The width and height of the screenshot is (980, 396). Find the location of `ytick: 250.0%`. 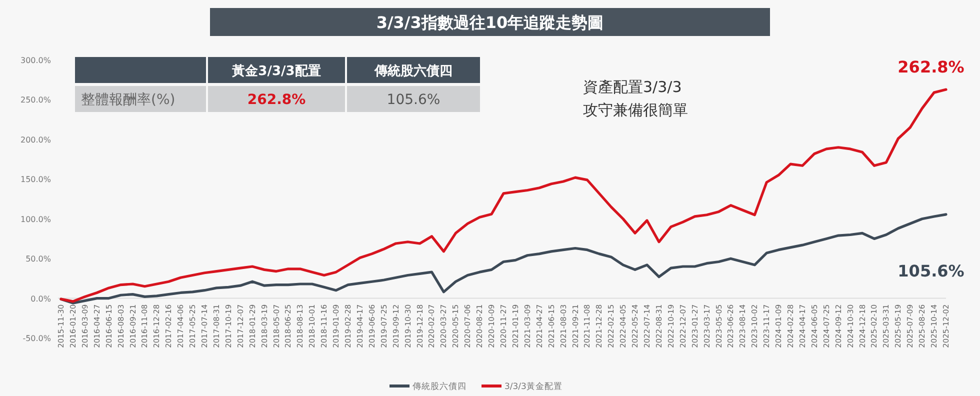

ytick: 250.0% is located at coordinates (35, 100).